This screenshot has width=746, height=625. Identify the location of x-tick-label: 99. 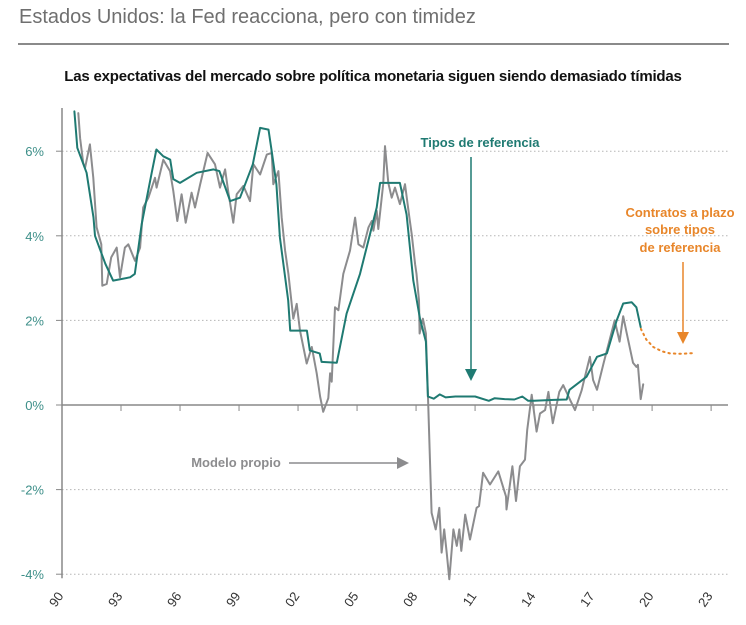
(233, 599).